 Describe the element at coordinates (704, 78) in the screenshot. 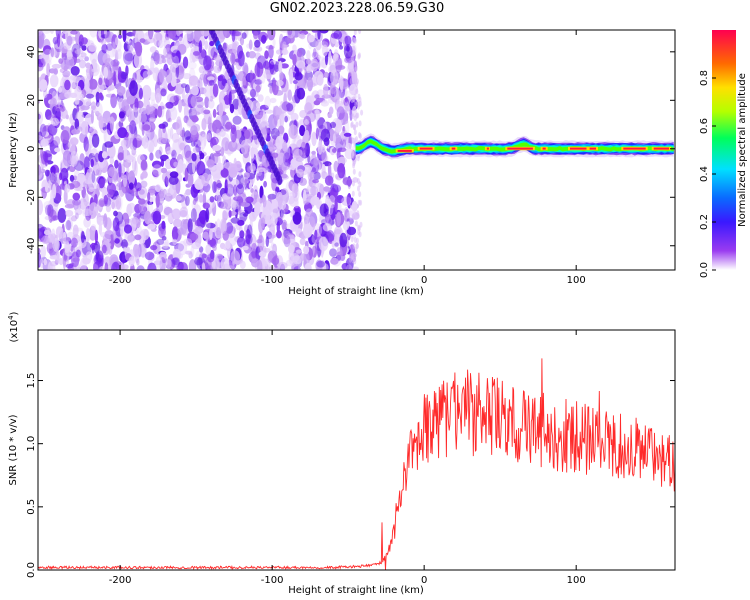

I see `colorbar-tick-label: 0.8` at that location.